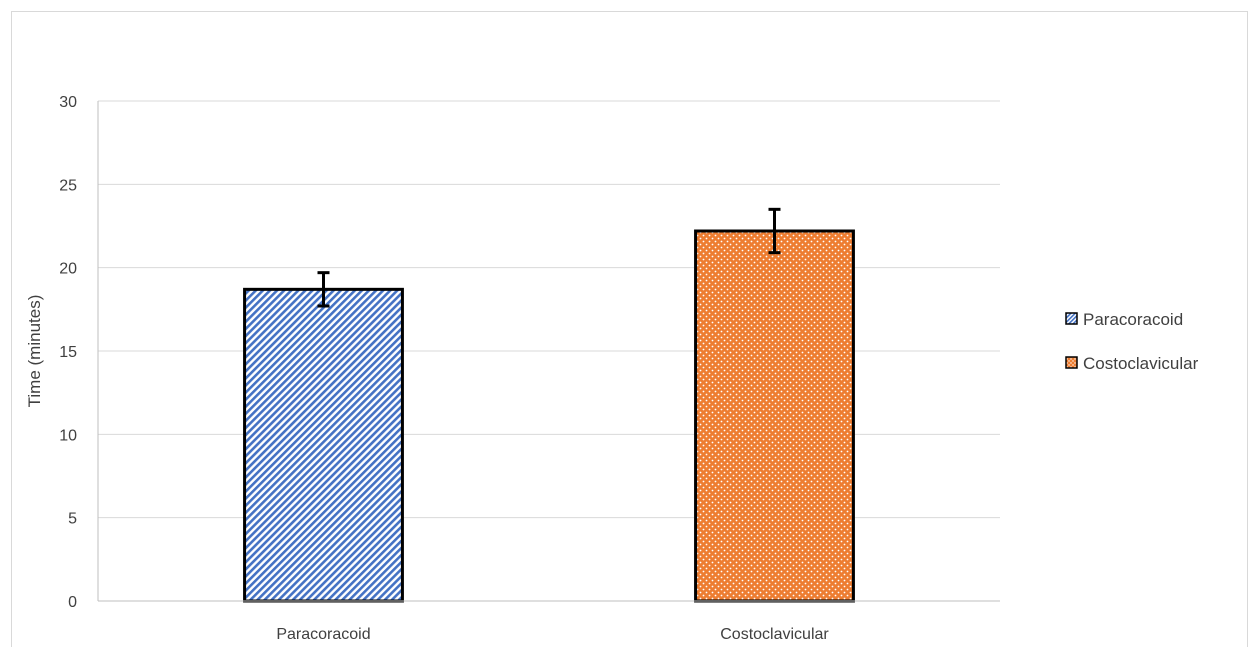 The height and width of the screenshot is (652, 1248). What do you see at coordinates (774, 634) in the screenshot?
I see `x-tick-label: Costoclavicular` at bounding box center [774, 634].